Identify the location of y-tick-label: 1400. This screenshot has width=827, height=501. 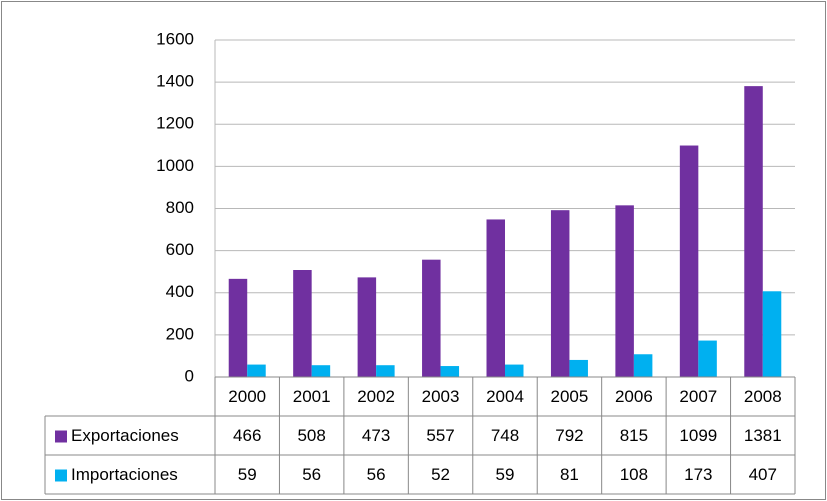
(175, 81).